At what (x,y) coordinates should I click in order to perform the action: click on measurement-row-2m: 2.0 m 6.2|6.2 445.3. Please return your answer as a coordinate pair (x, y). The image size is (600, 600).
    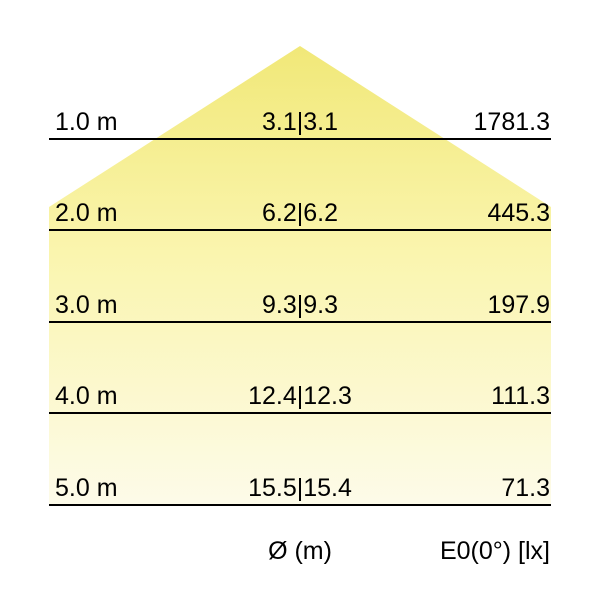
    Looking at the image, I should click on (300, 213).